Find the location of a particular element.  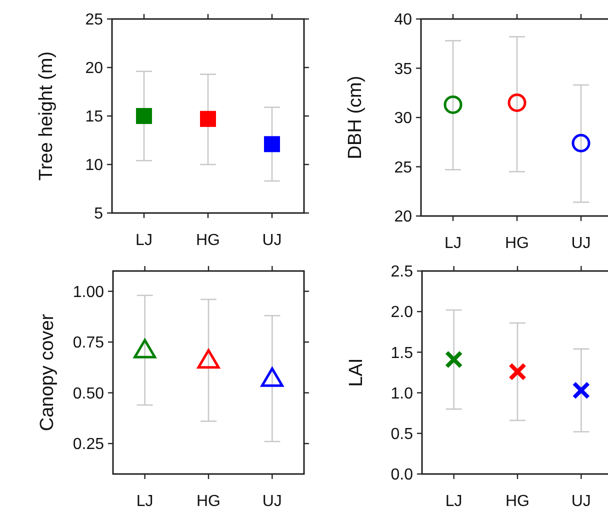

y-tick-label: 40 is located at coordinates (403, 20).